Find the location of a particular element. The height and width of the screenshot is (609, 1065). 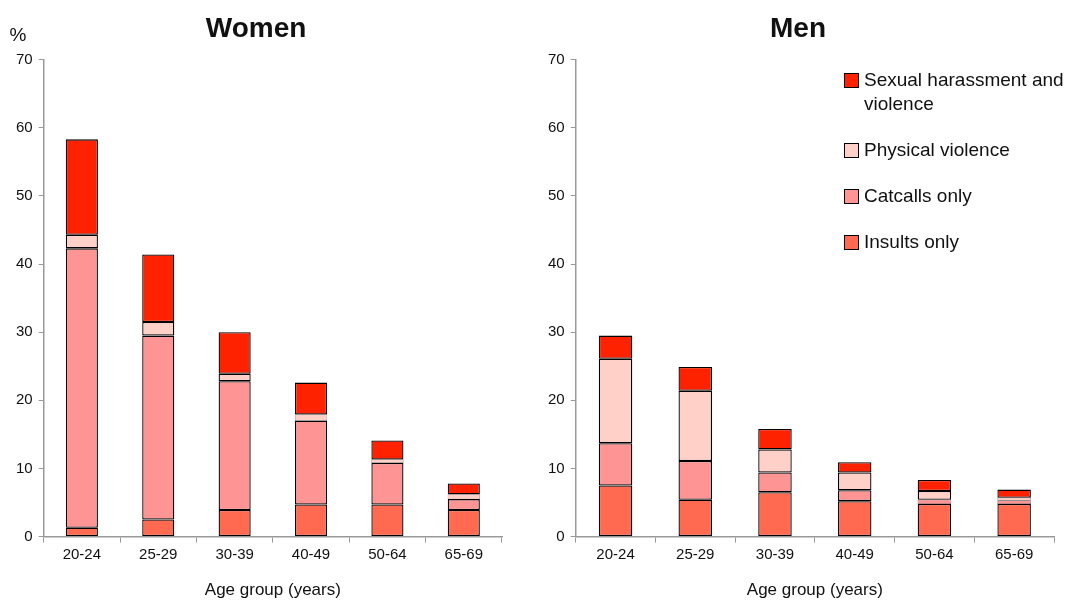

chart-title: Women is located at coordinates (256, 27).